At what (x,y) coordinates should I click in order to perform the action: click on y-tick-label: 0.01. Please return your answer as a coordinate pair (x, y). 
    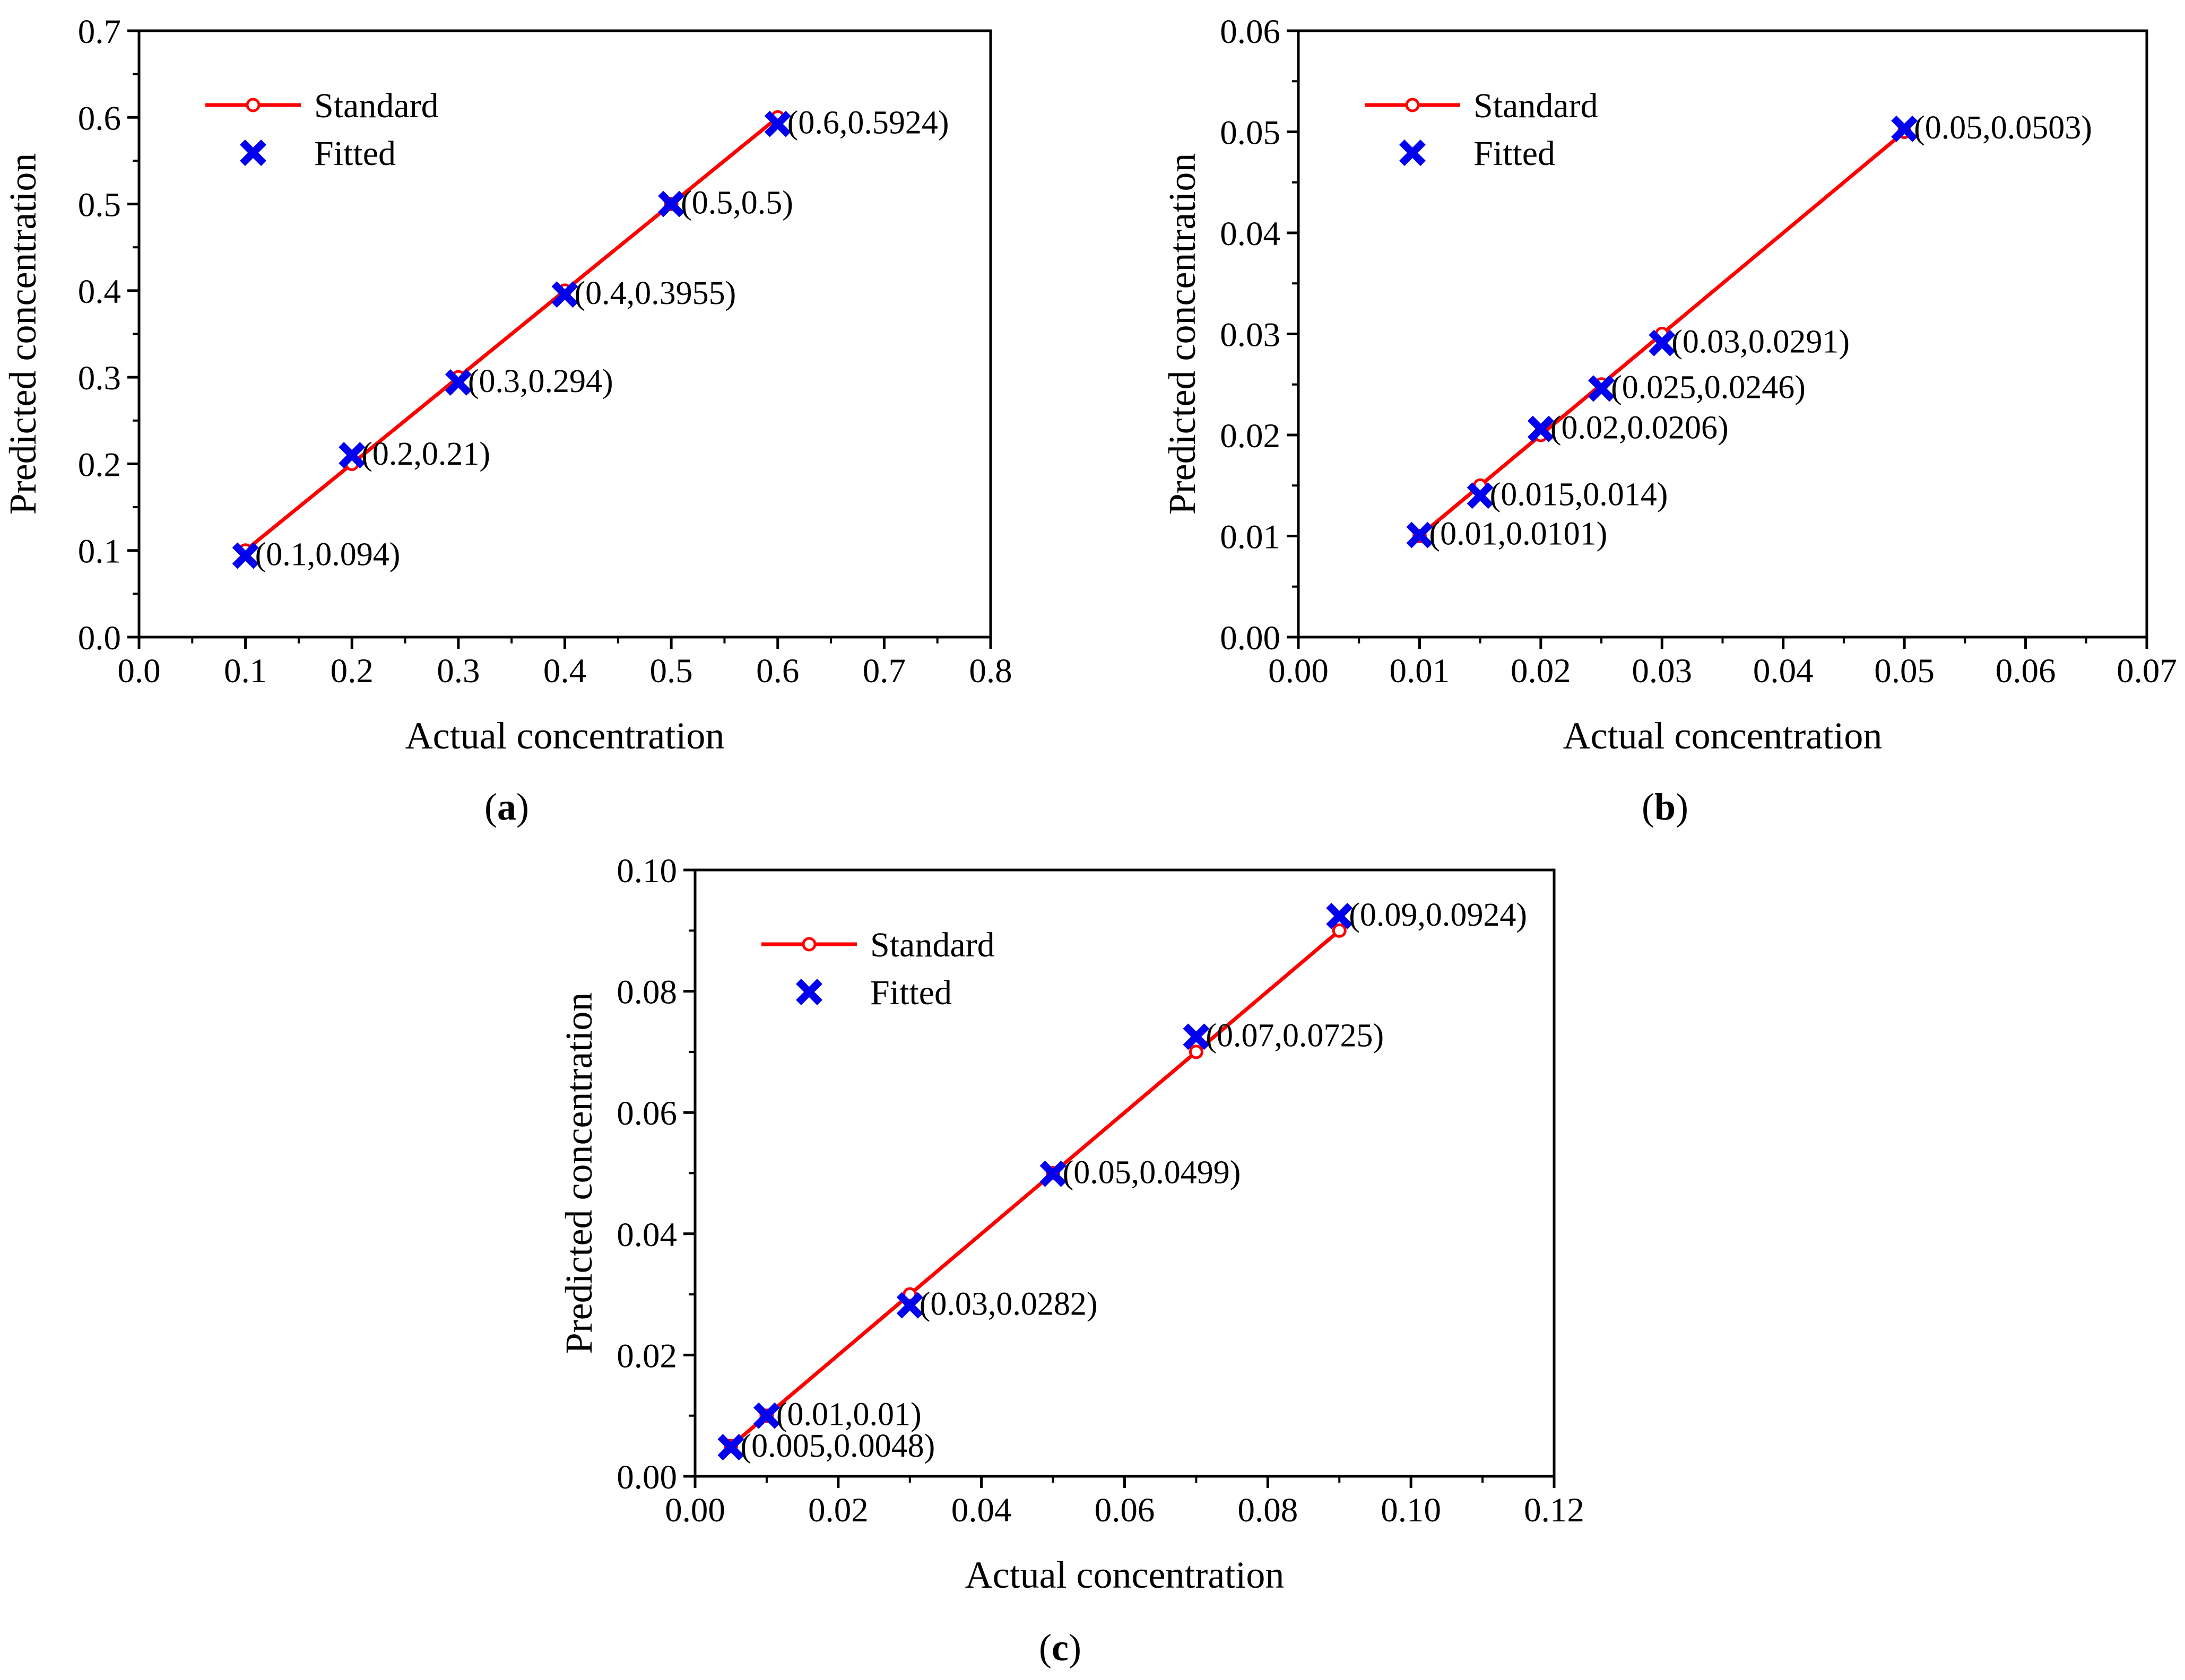
    Looking at the image, I should click on (1250, 537).